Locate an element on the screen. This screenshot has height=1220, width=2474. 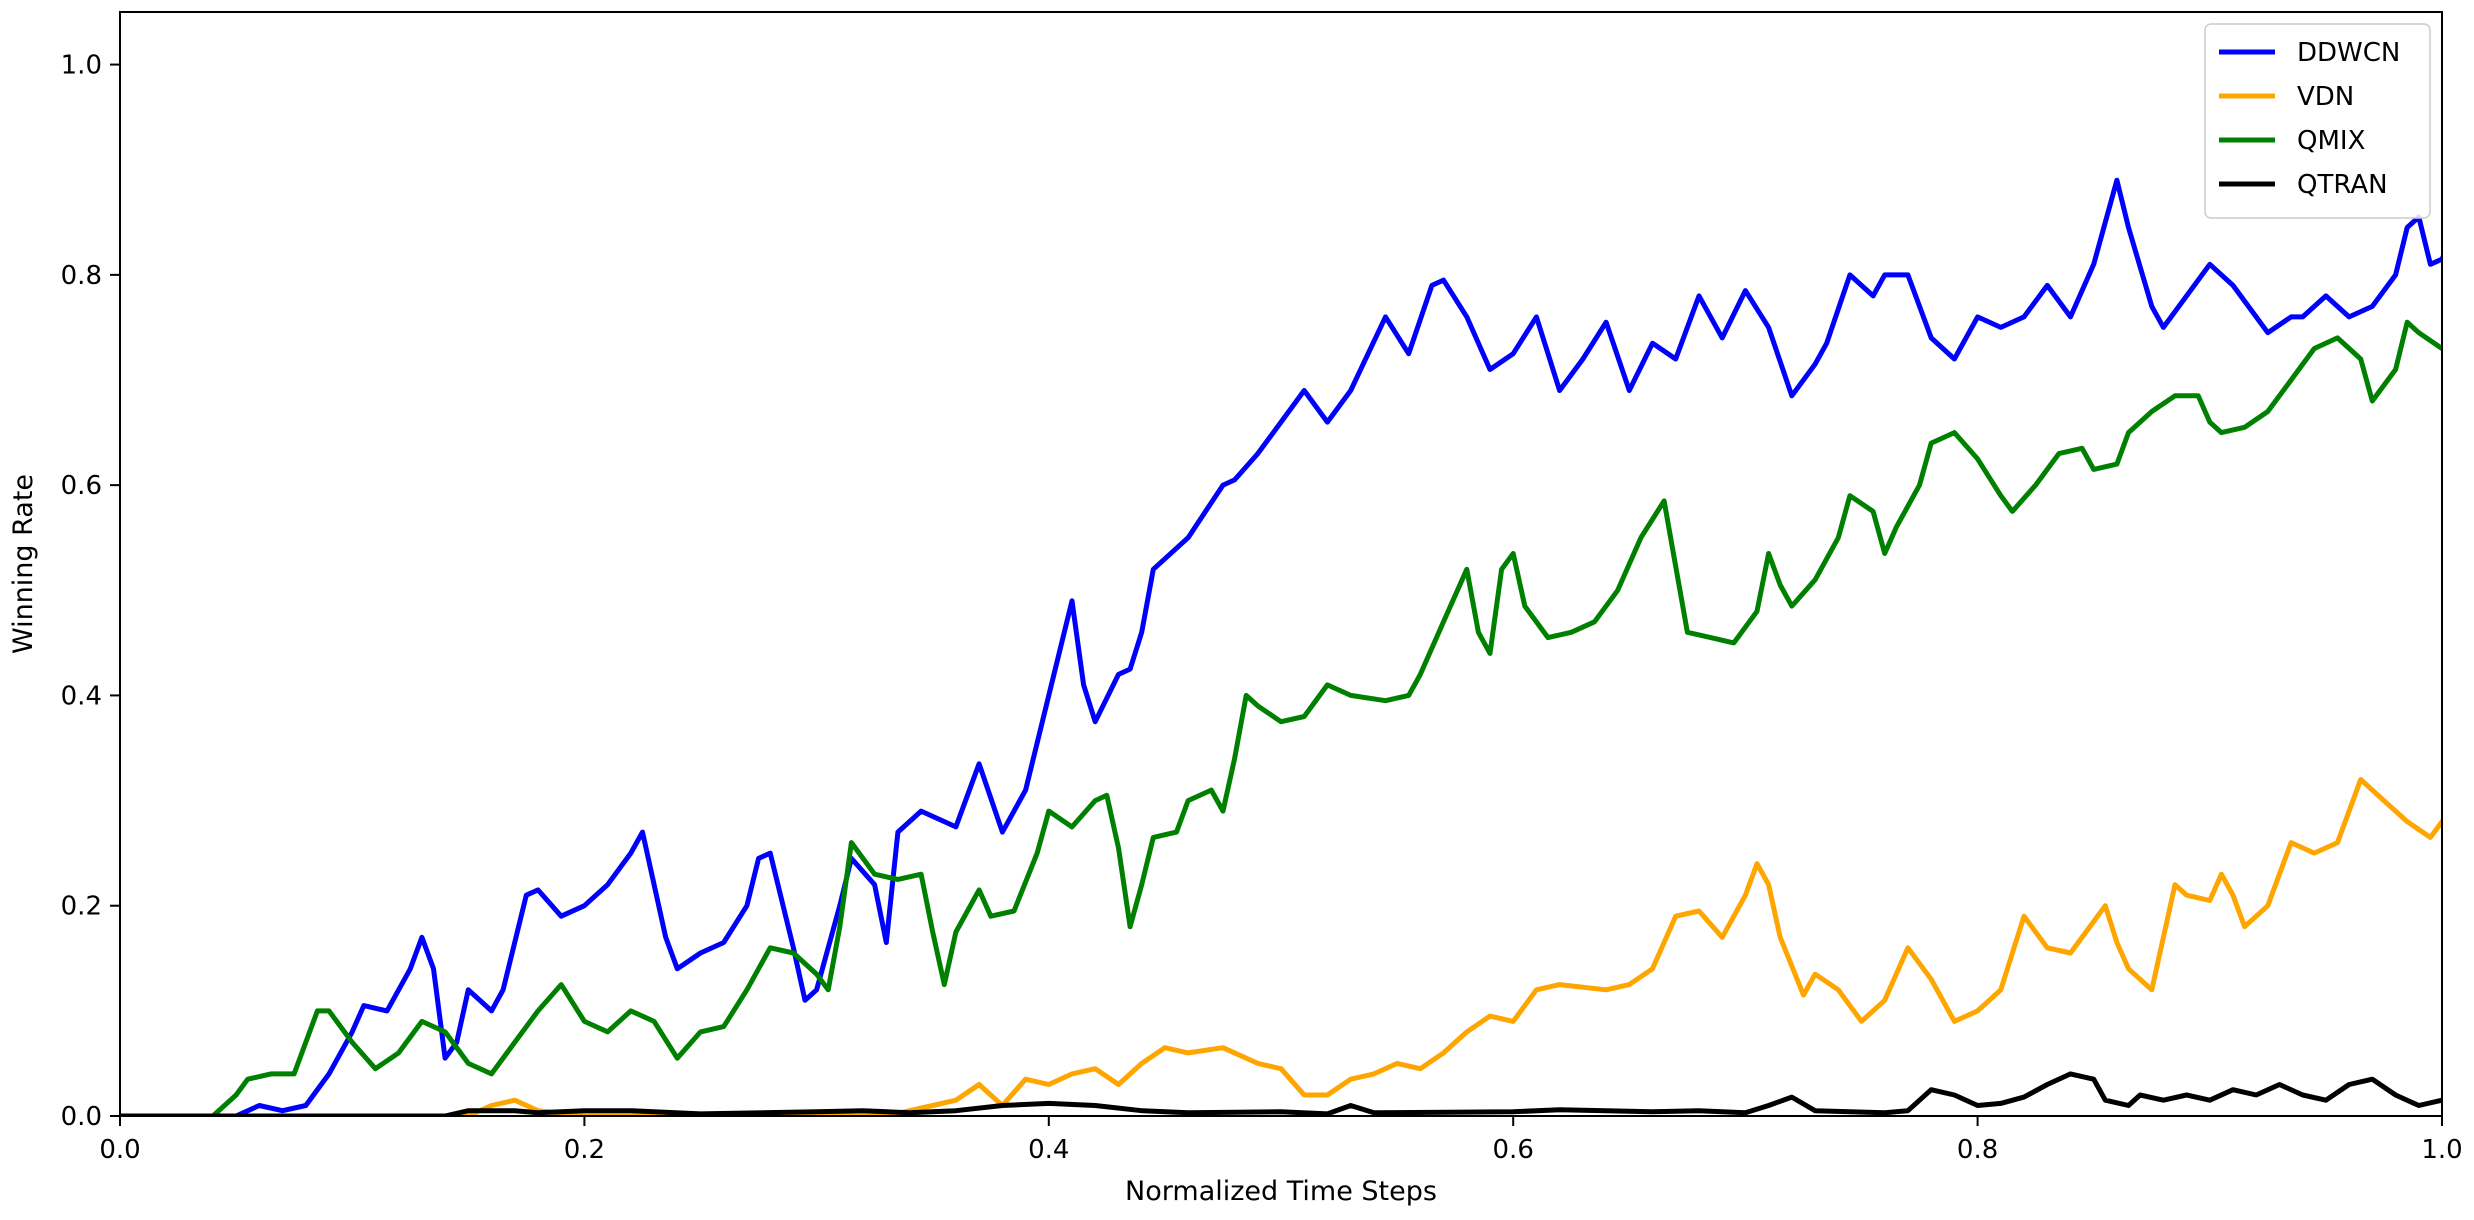
x-tick-label: 0.8 is located at coordinates (1977, 1150).